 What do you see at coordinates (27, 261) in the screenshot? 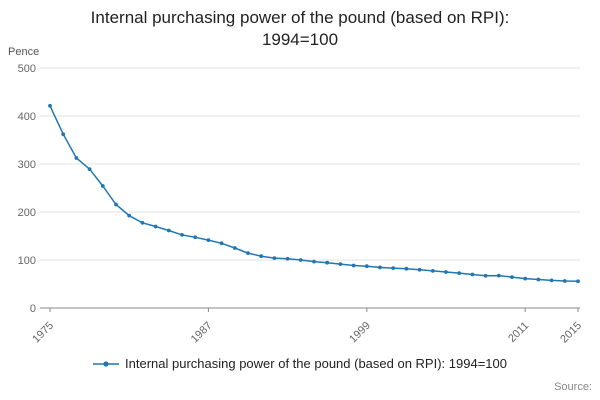
I see `y-tick-label: 100` at bounding box center [27, 261].